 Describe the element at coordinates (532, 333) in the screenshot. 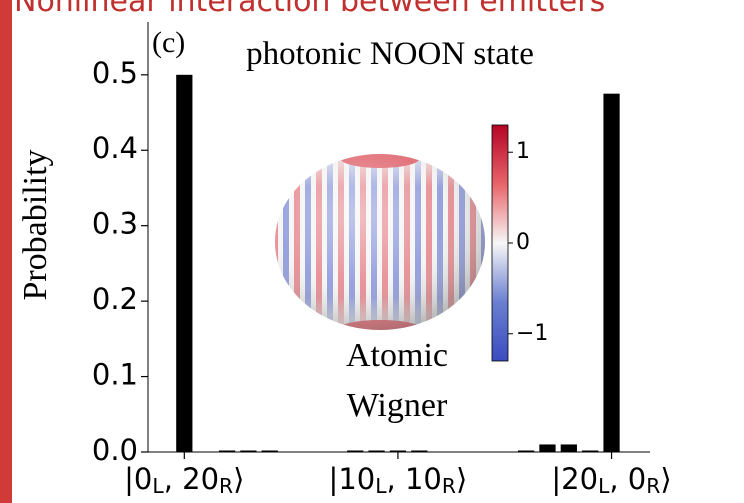

I see `colorbar-tick-label: −1` at that location.